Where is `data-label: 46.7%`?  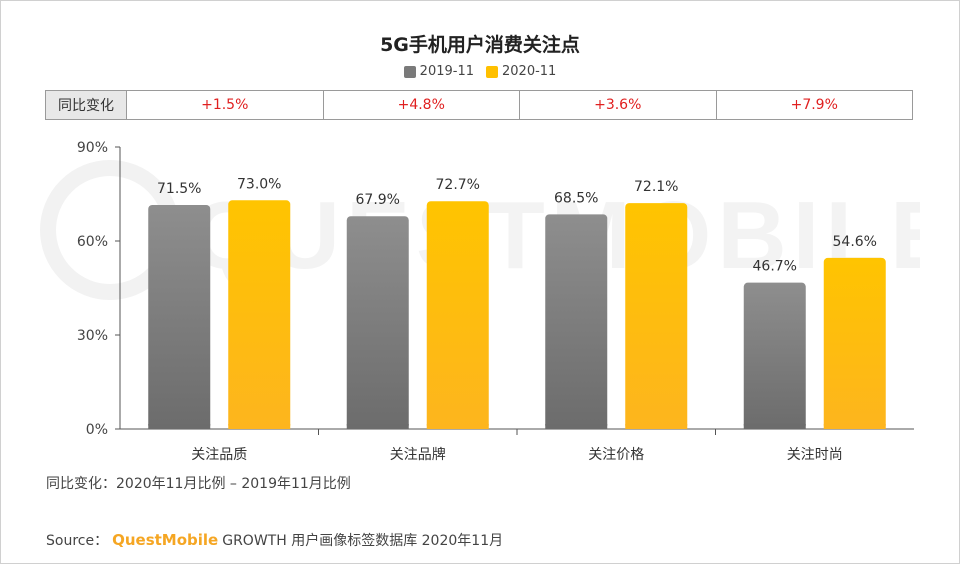
data-label: 46.7% is located at coordinates (775, 267).